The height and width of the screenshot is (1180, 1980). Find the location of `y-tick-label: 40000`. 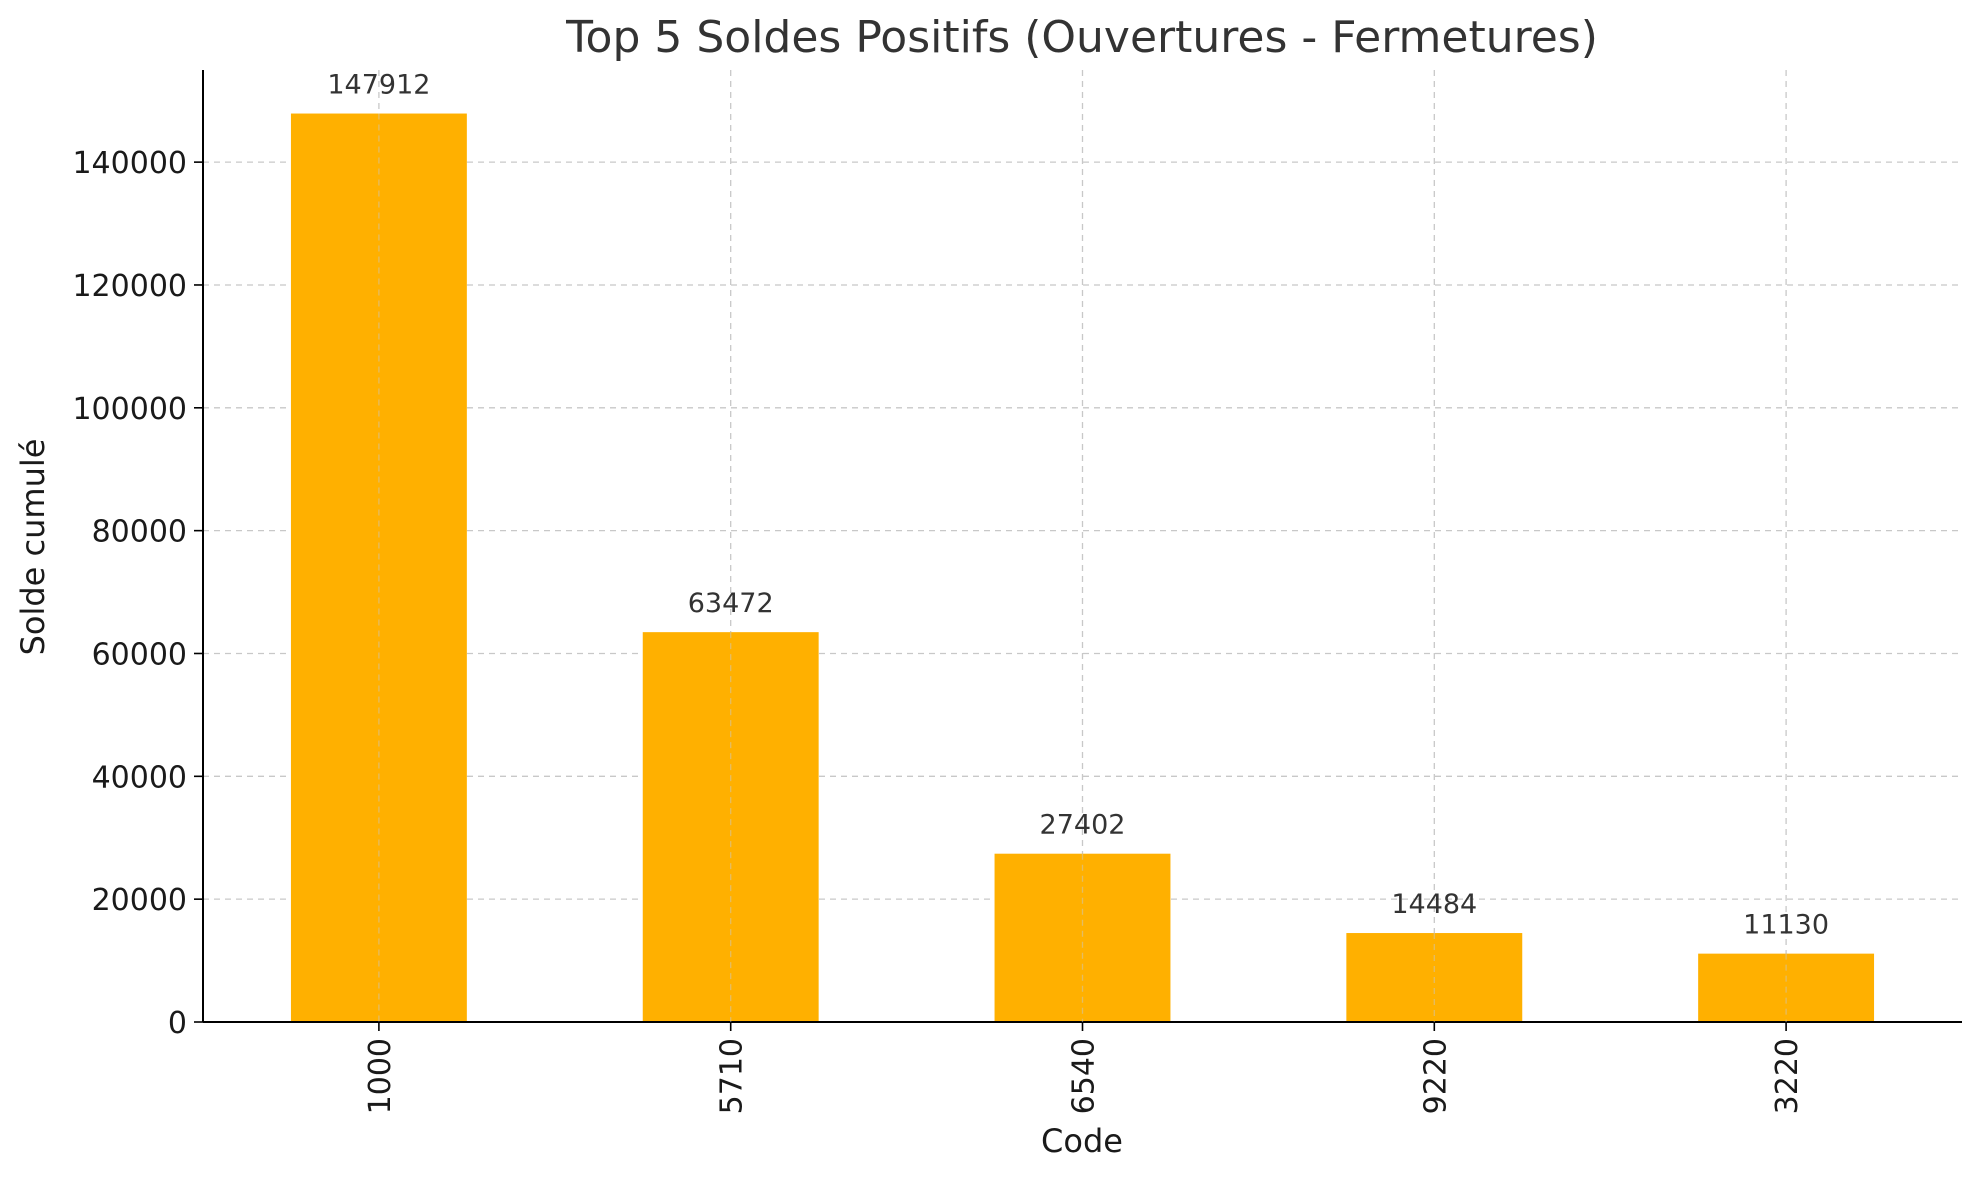

y-tick-label: 40000 is located at coordinates (139, 777).